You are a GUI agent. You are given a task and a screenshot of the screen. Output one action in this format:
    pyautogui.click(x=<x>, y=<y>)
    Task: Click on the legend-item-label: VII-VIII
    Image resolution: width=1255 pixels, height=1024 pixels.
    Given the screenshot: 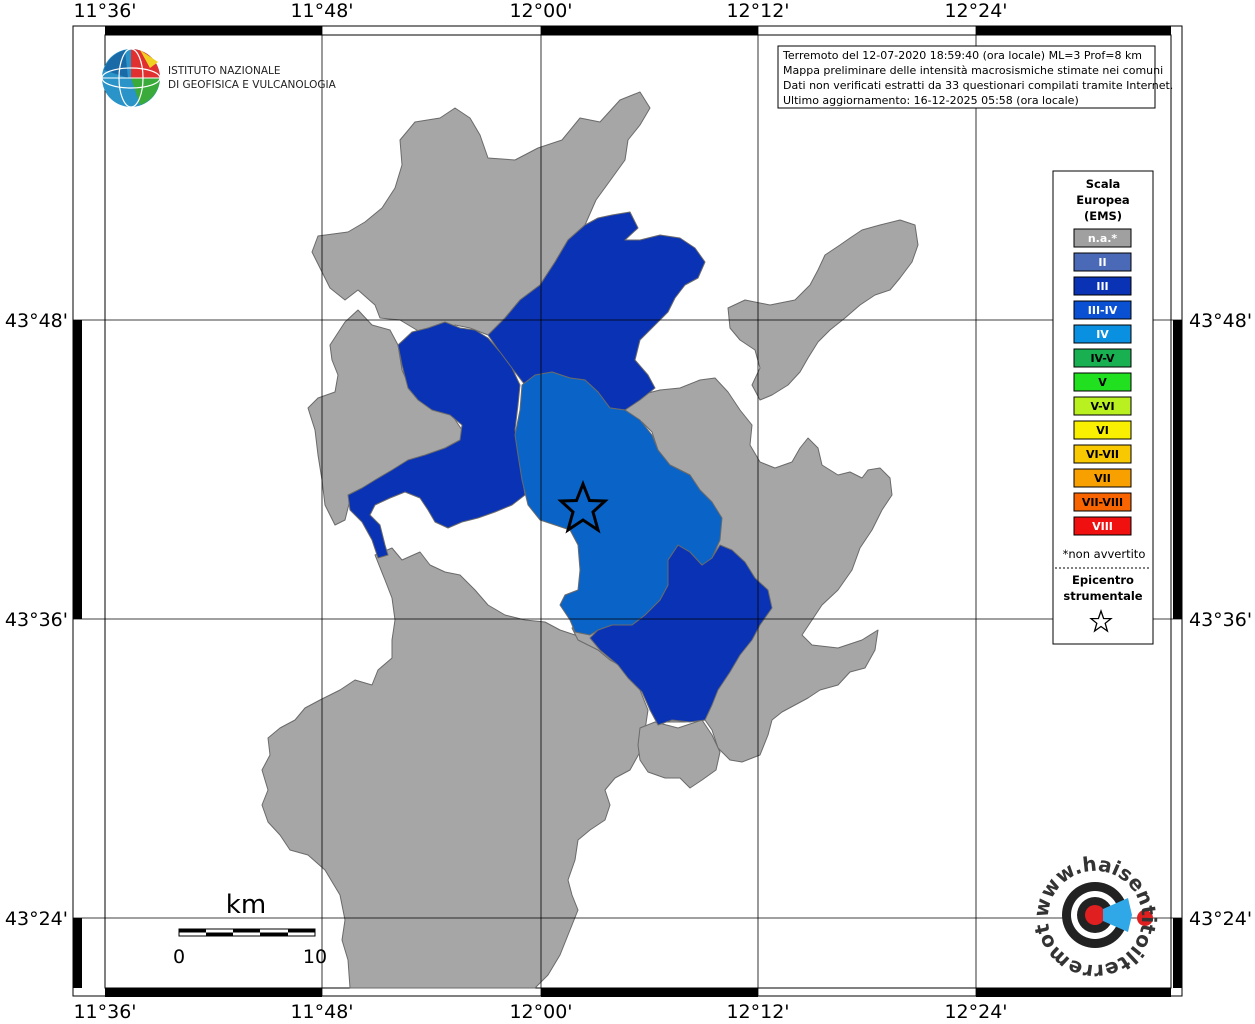 What is the action you would take?
    pyautogui.click(x=1102, y=502)
    